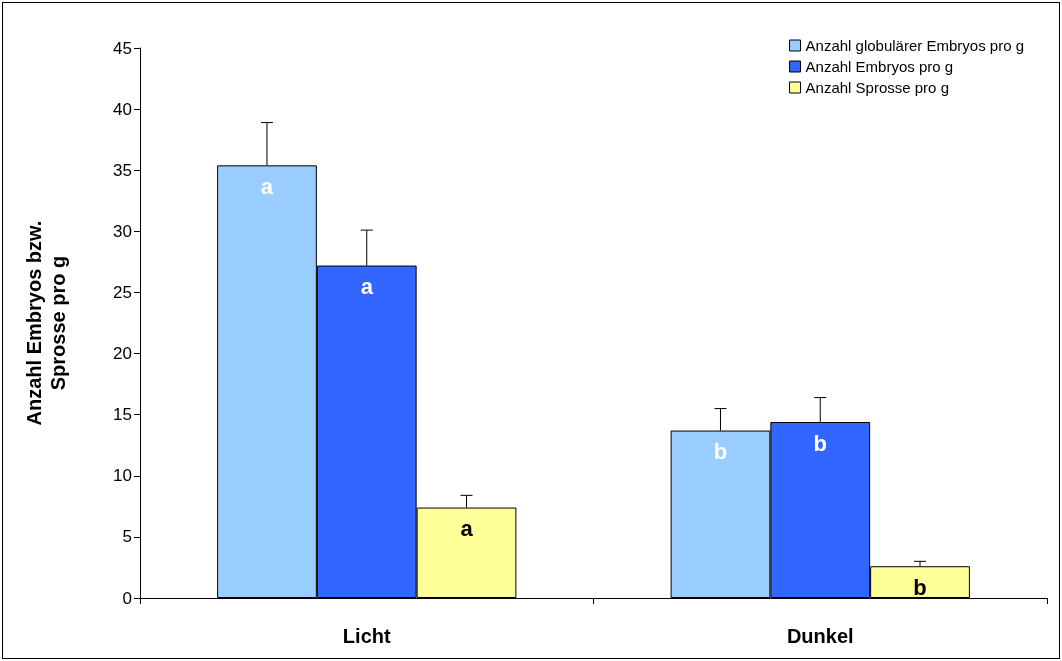 The image size is (1062, 661). What do you see at coordinates (122, 354) in the screenshot?
I see `y-tick-label: 20` at bounding box center [122, 354].